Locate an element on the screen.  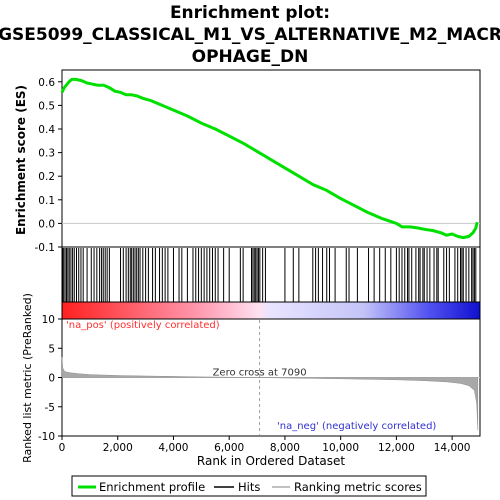
hits-panel-frame is located at coordinates (271, 274).